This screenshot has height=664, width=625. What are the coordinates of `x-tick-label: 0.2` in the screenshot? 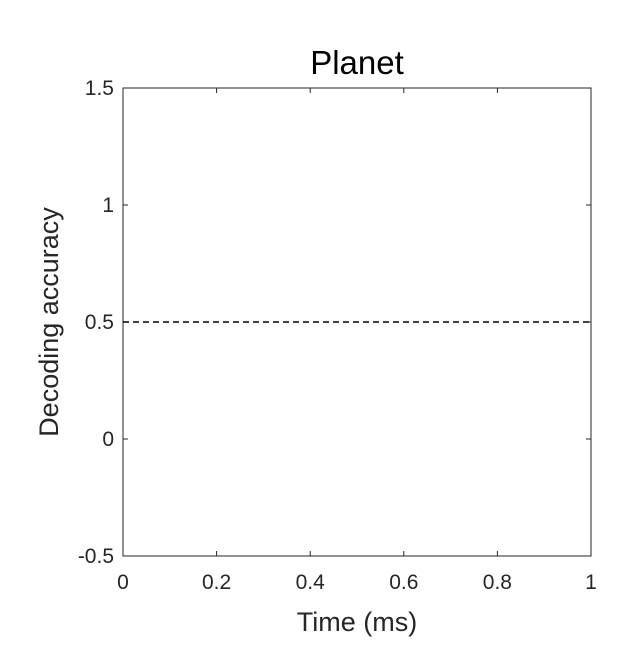 It's located at (216, 582).